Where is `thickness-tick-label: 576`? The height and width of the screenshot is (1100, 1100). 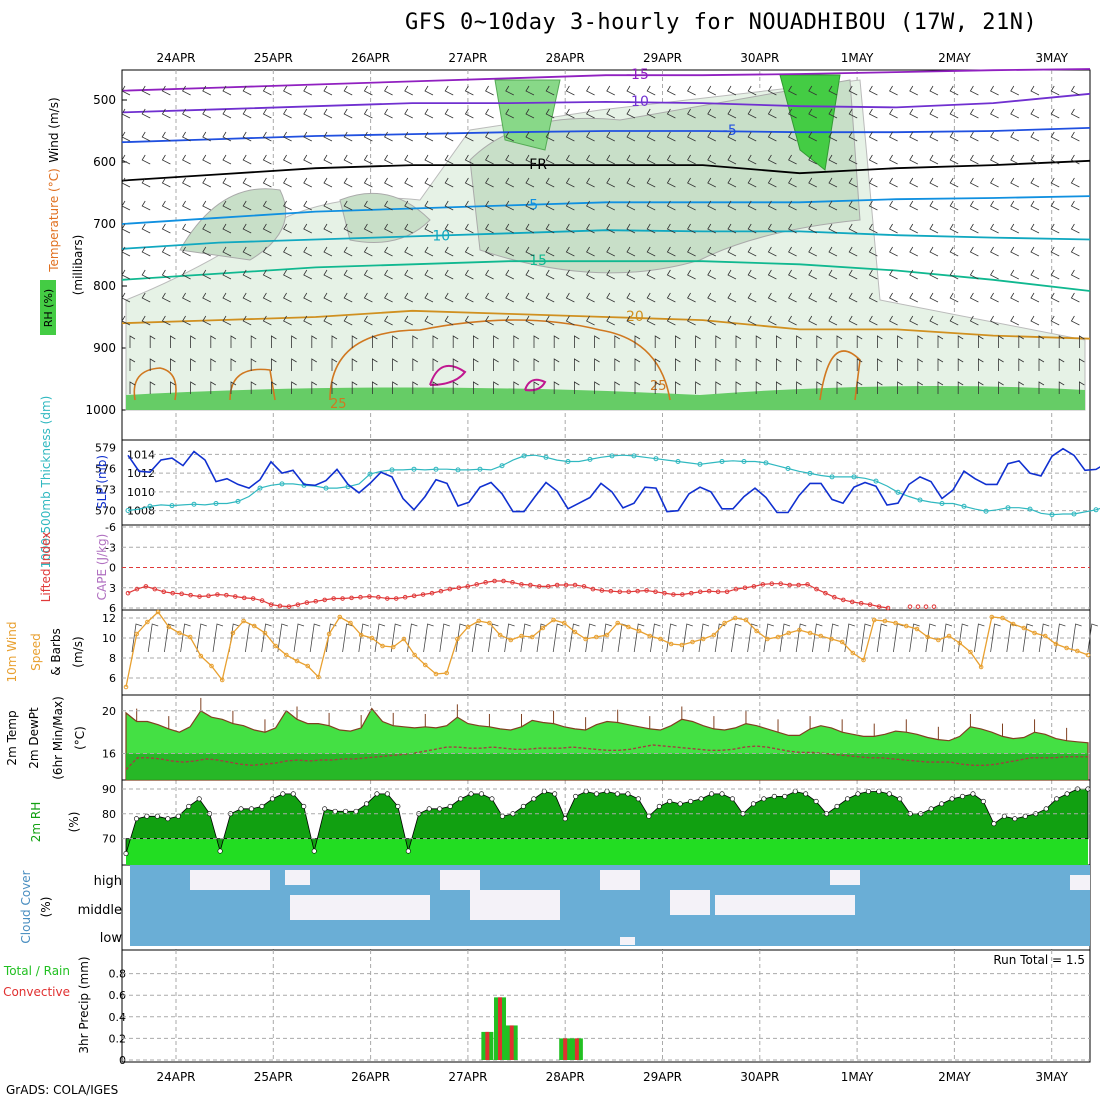 thickness-tick-label: 576 is located at coordinates (105, 469).